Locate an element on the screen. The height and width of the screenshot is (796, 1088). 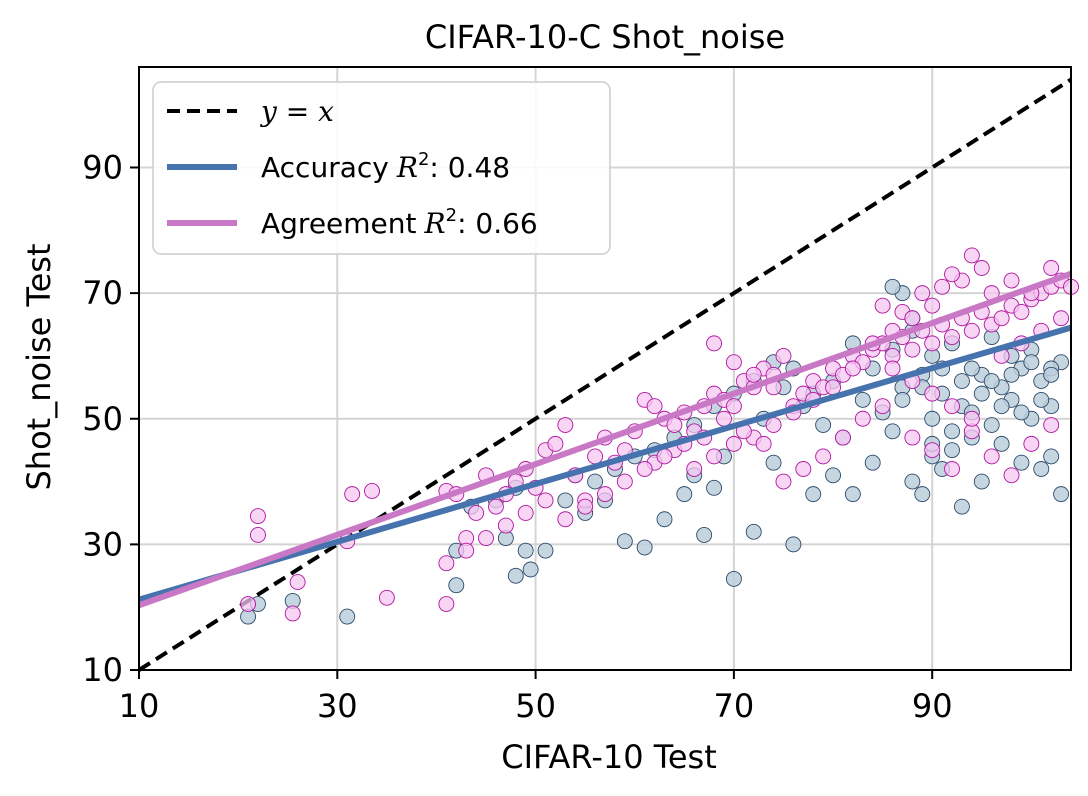
x-tick-label: 10 is located at coordinates (139, 706).